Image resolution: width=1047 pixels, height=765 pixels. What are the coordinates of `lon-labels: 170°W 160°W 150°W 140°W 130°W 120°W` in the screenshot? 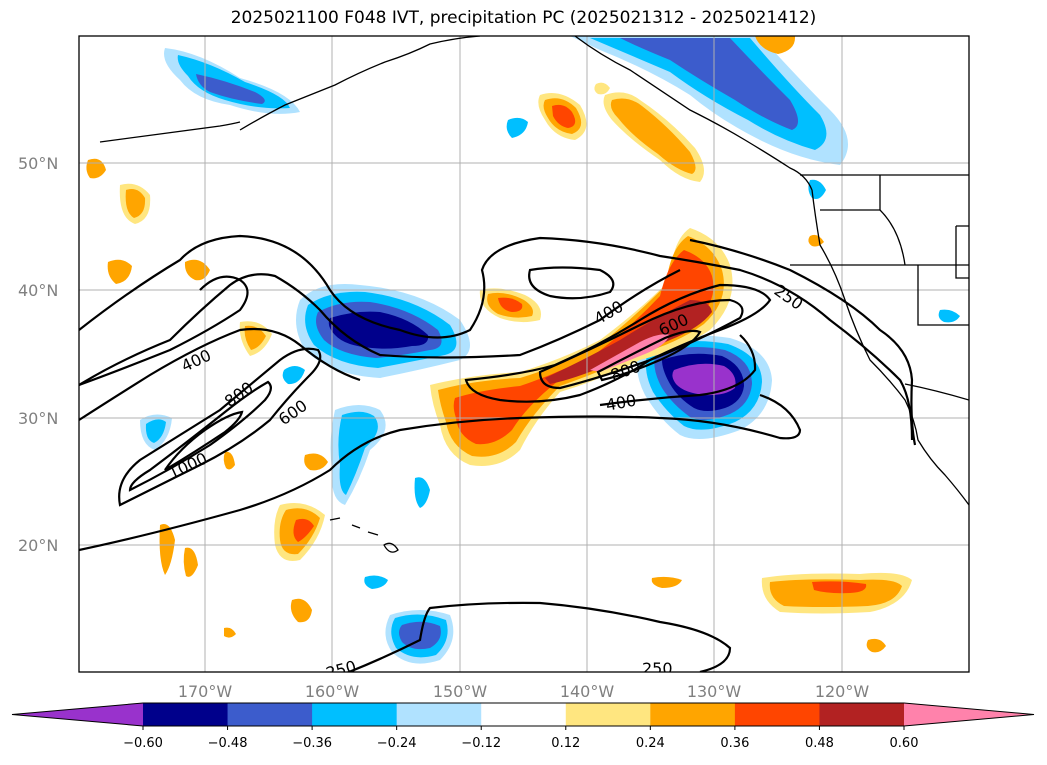 It's located at (524, 691).